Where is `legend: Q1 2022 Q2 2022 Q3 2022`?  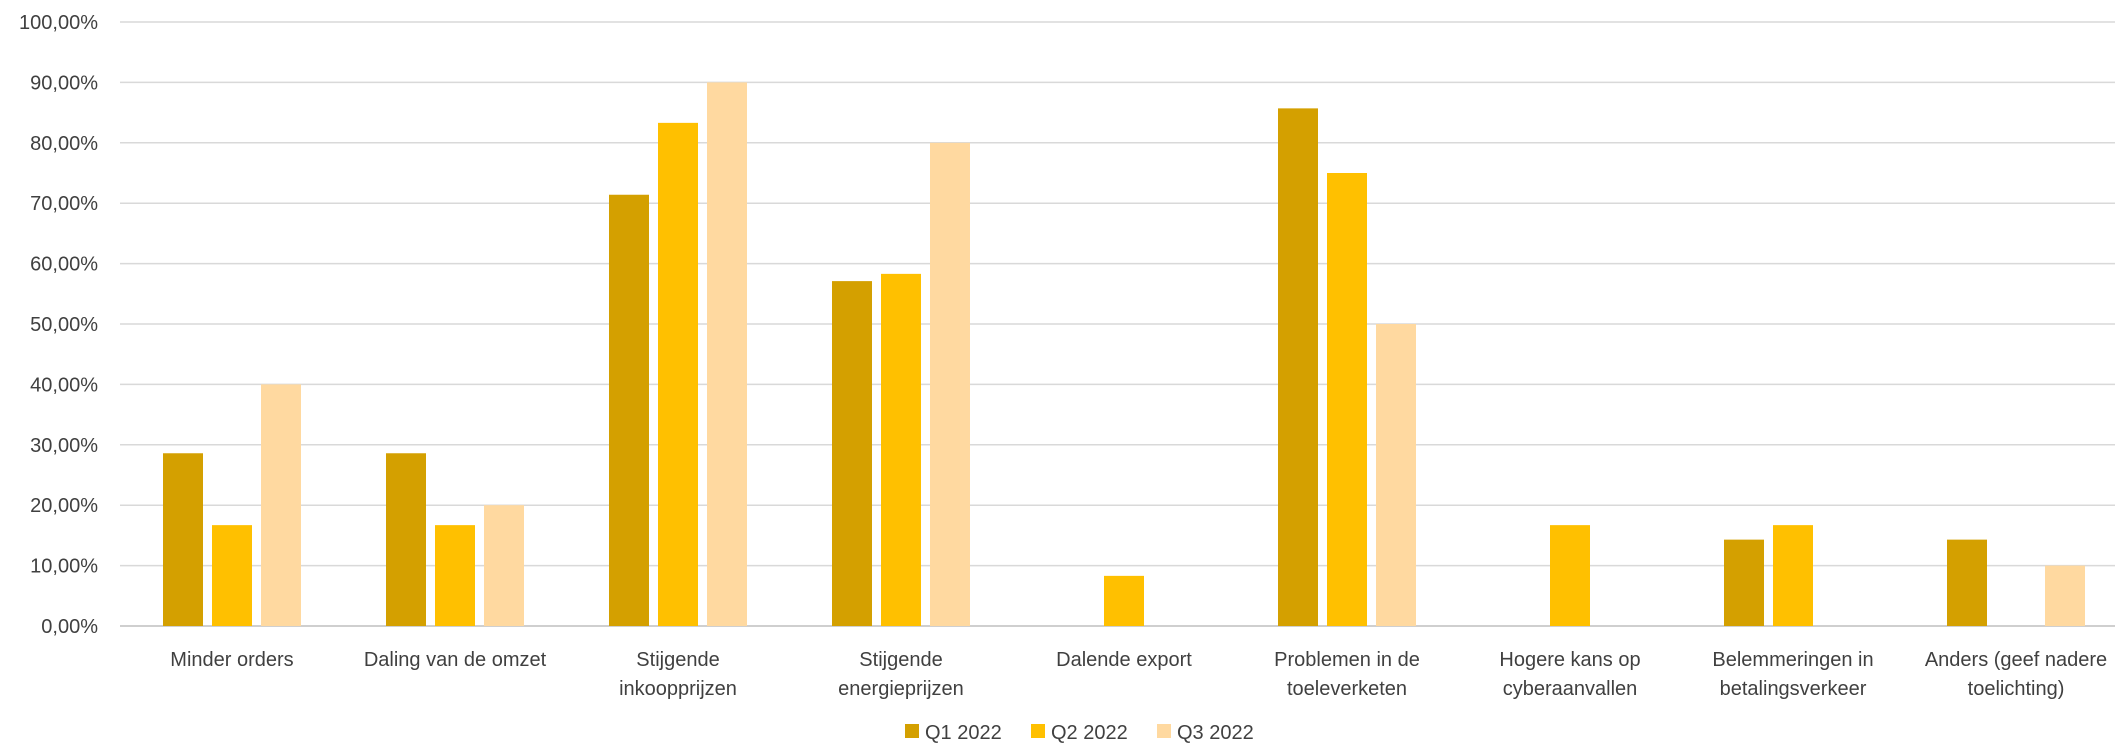
legend: Q1 2022 Q2 2022 Q3 2022 is located at coordinates (1079, 733).